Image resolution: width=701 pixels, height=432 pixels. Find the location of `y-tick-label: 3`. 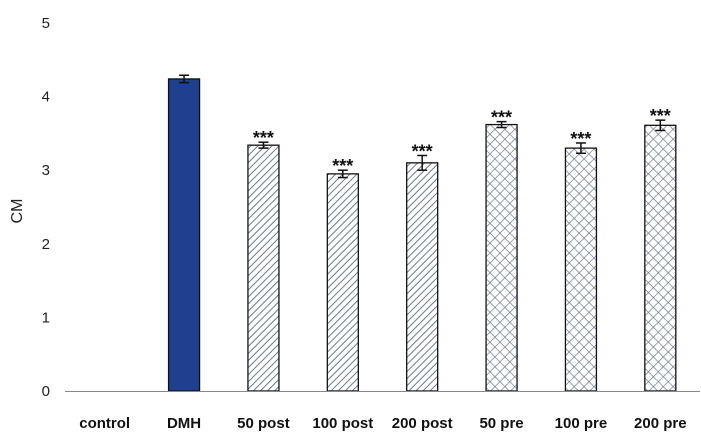

y-tick-label: 3 is located at coordinates (46, 170).